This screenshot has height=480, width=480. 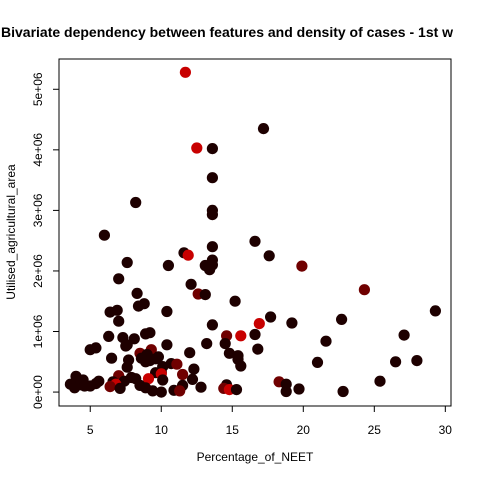 I want to click on x-tick-label: 5, so click(x=90, y=430).